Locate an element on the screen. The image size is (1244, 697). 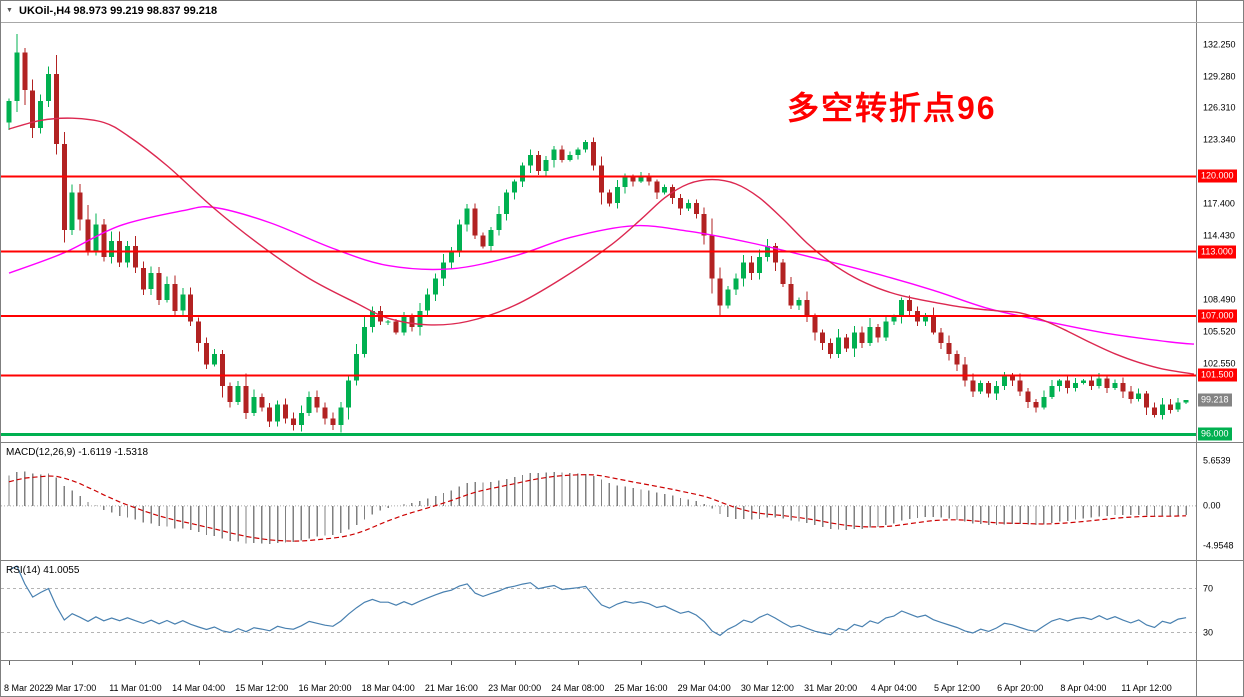
support-price-badge: 96.000 is located at coordinates (1215, 434).